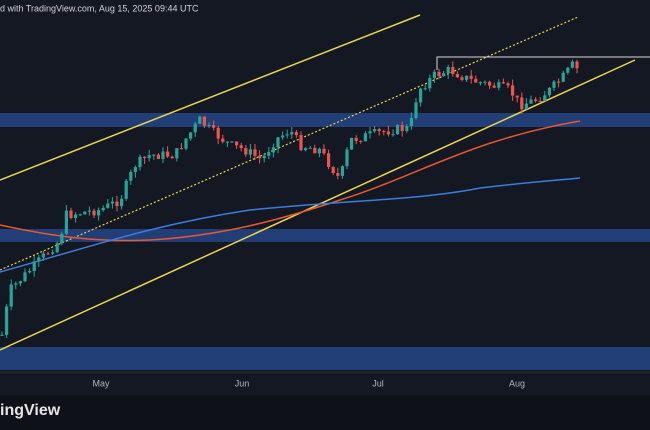  Describe the element at coordinates (543, 63) in the screenshot. I see `resistance-line` at that location.